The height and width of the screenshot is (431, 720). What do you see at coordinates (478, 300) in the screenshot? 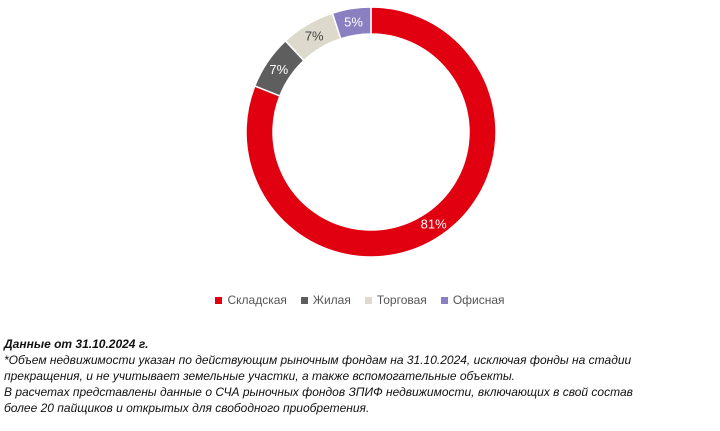
I see `legend-label: Офисная` at bounding box center [478, 300].